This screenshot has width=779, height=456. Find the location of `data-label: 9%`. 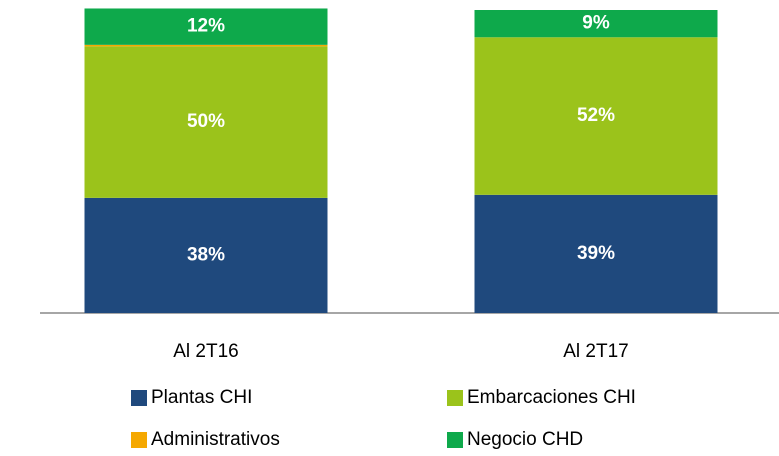

data-label: 9% is located at coordinates (596, 23).